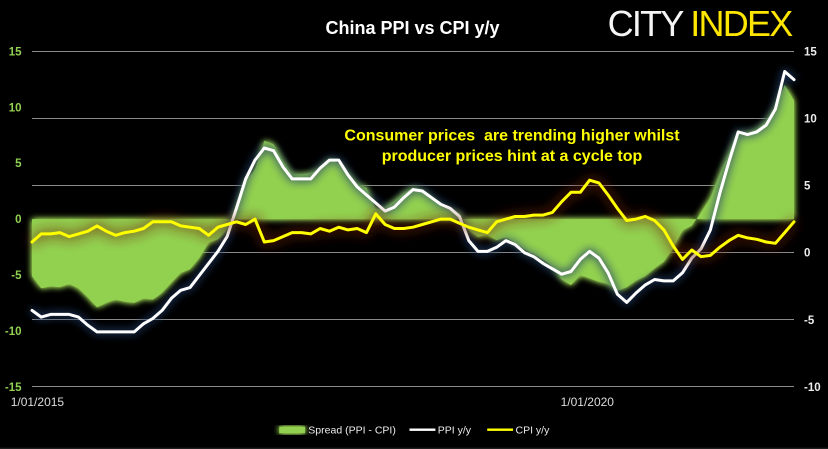  Describe the element at coordinates (13, 388) in the screenshot. I see `svg-text: -15` at that location.